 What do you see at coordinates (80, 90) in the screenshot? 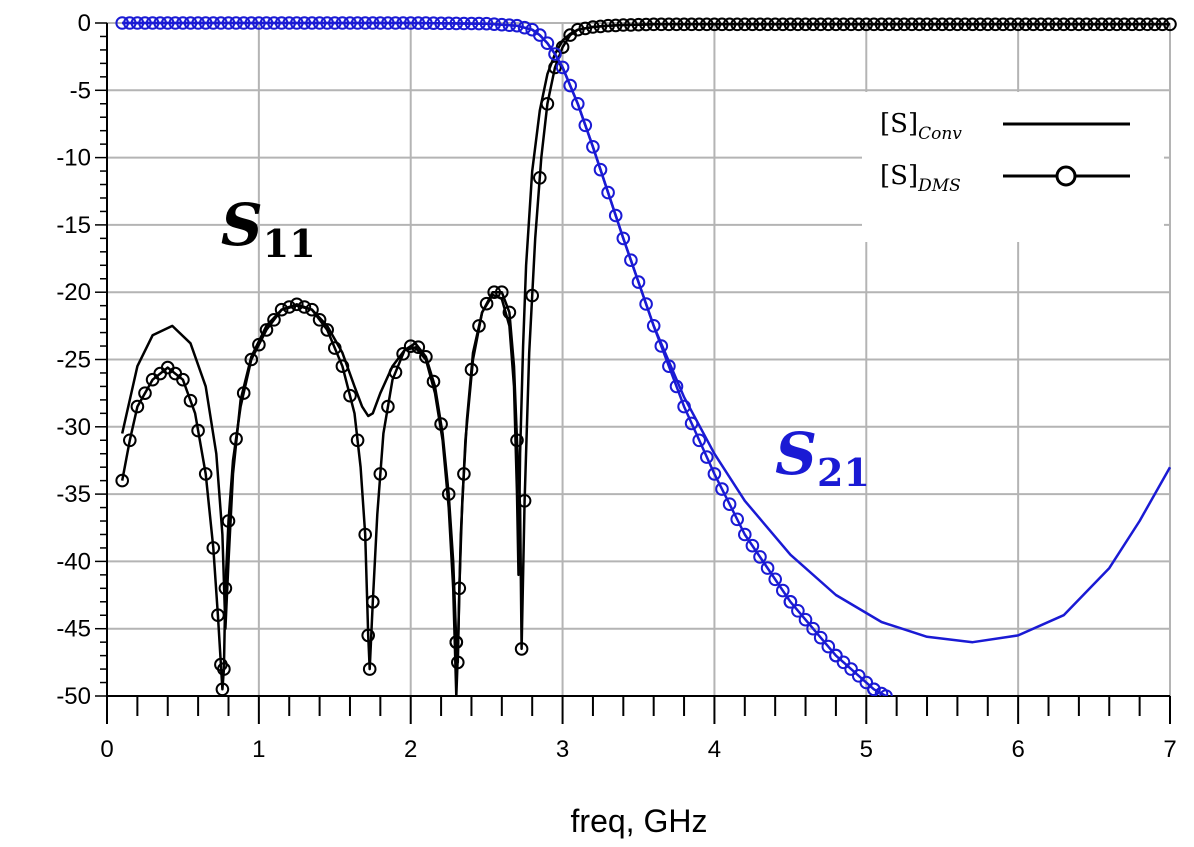
I see `y-tick-label: -5` at bounding box center [80, 90].